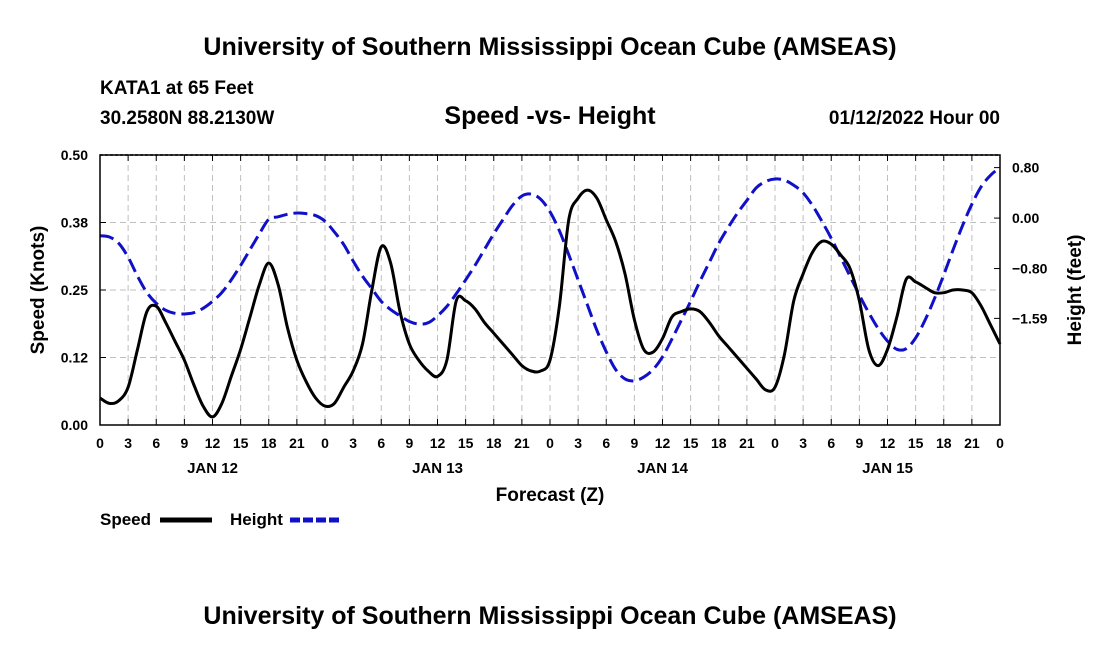 The height and width of the screenshot is (650, 1100). I want to click on y-tick-label: 0.25, so click(74, 290).